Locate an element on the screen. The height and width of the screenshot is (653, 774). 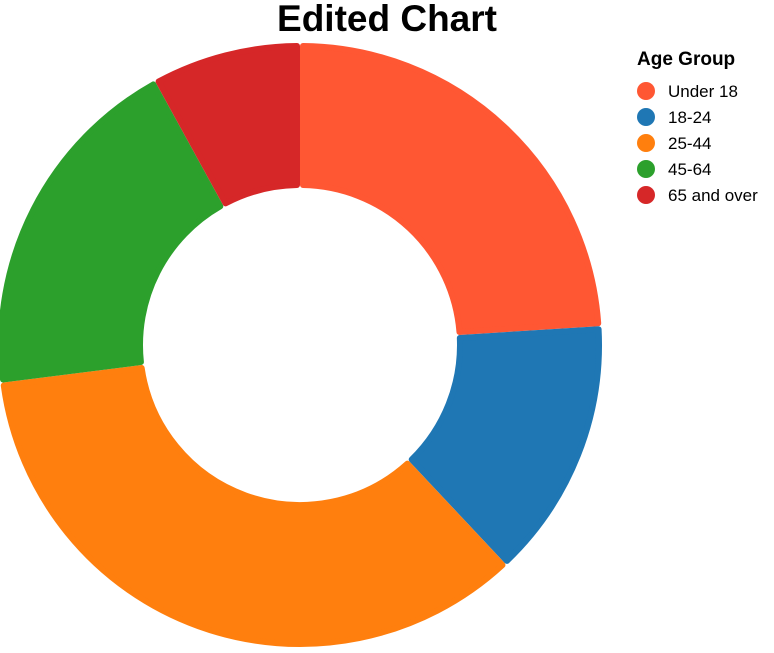
legend-label: 65 and over is located at coordinates (713, 195).